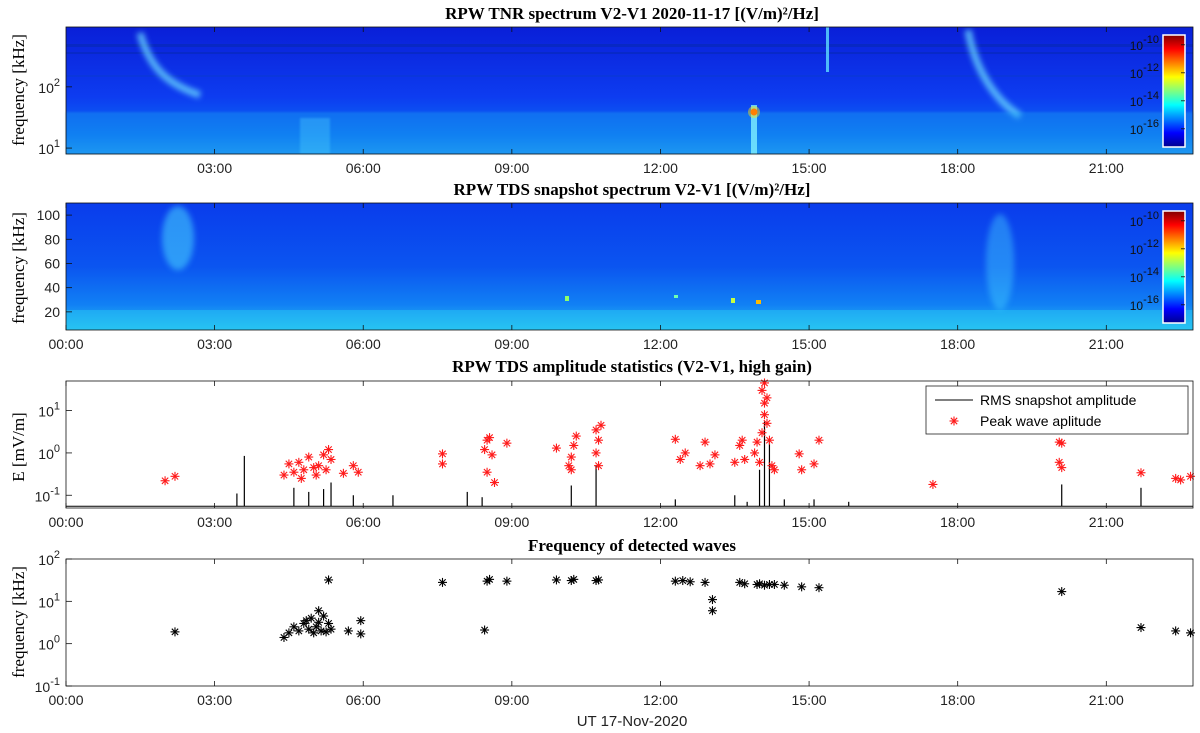 This screenshot has width=1200, height=733. Describe the element at coordinates (1144, 219) in the screenshot. I see `colorbar-tick-label: 10-10` at that location.